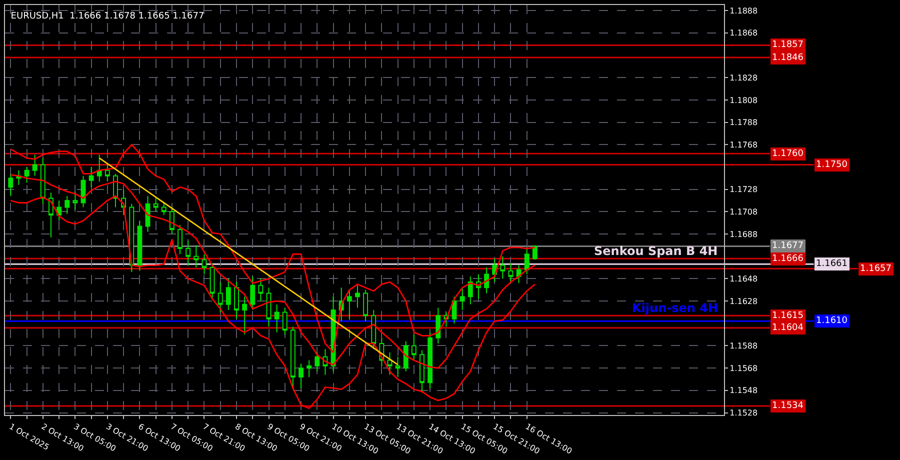  I want to click on ref-line-label: 1.1857, so click(788, 45).